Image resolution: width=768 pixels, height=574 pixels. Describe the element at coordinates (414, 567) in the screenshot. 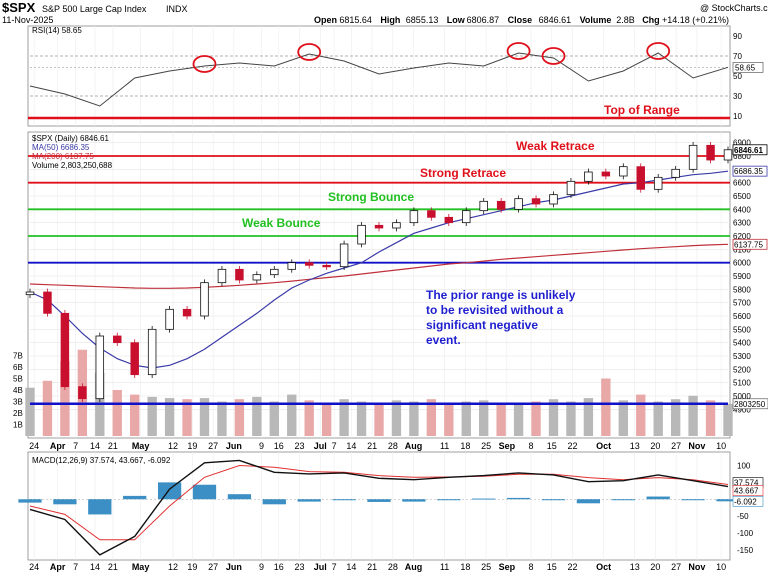

I see `x-tick-label: Aug` at that location.